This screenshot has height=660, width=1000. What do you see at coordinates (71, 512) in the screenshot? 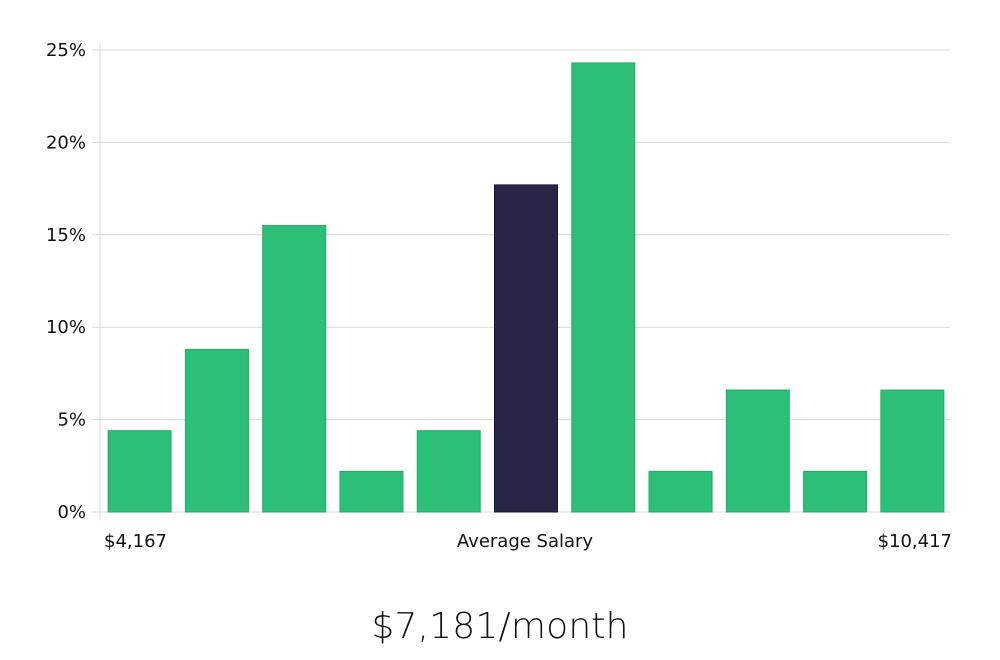
I see `y-tick-label: 0%` at bounding box center [71, 512].